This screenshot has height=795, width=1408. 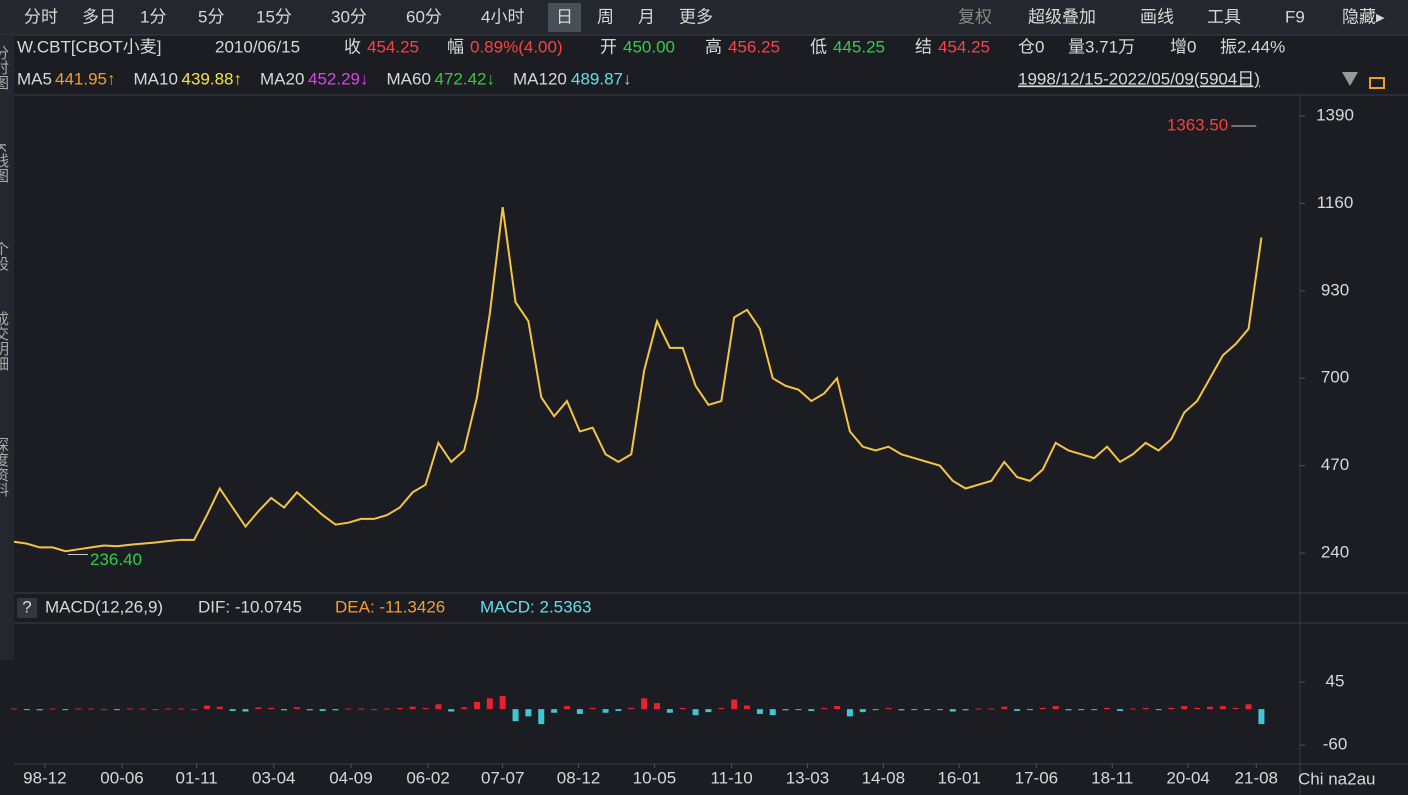 I want to click on symbol: W.CBT[CBOT小麦], so click(x=89, y=46).